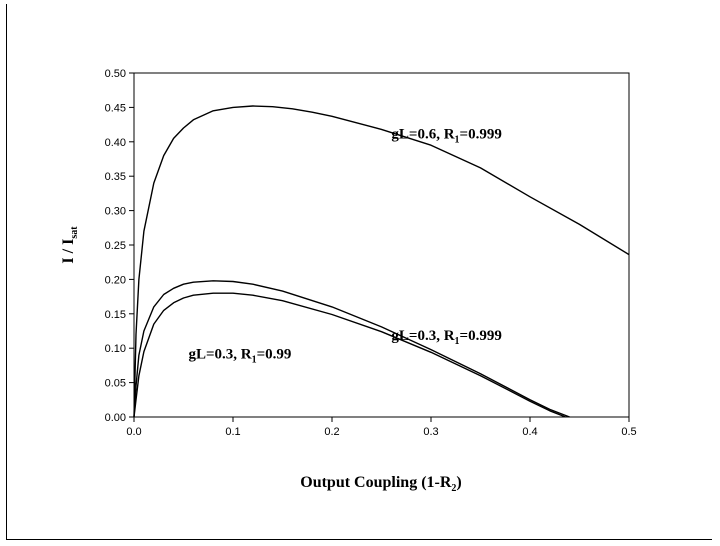 This screenshot has height=546, width=720. I want to click on x-tick-label: 0.0, so click(133, 432).